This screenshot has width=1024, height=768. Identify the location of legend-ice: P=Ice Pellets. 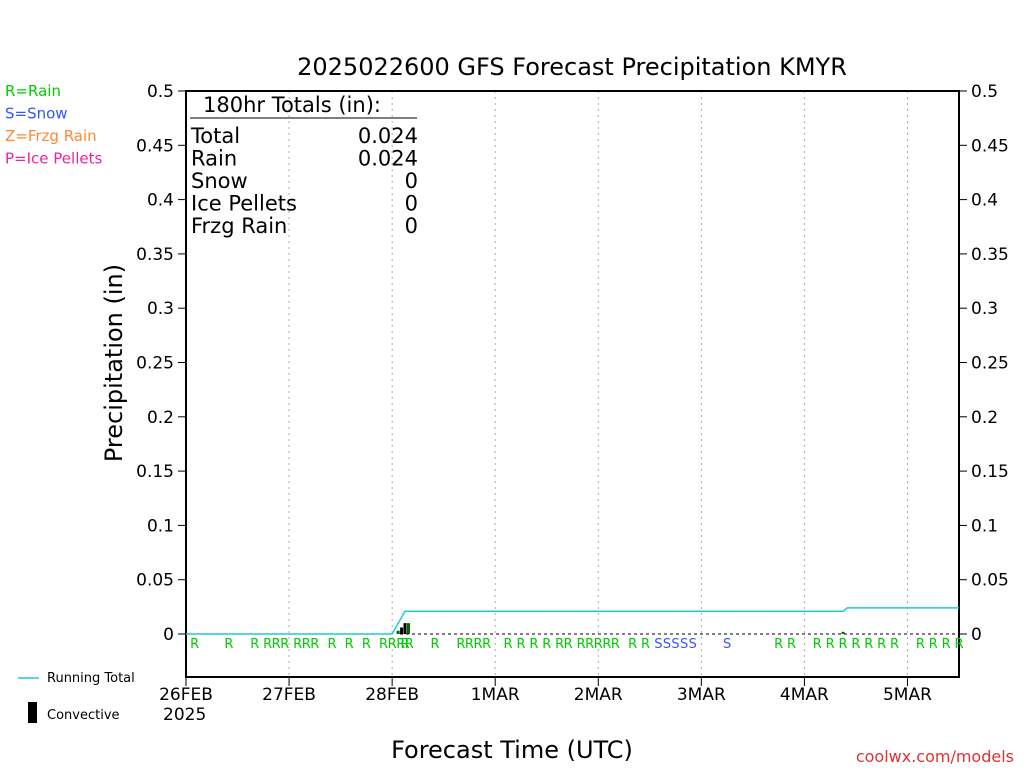
(53, 159).